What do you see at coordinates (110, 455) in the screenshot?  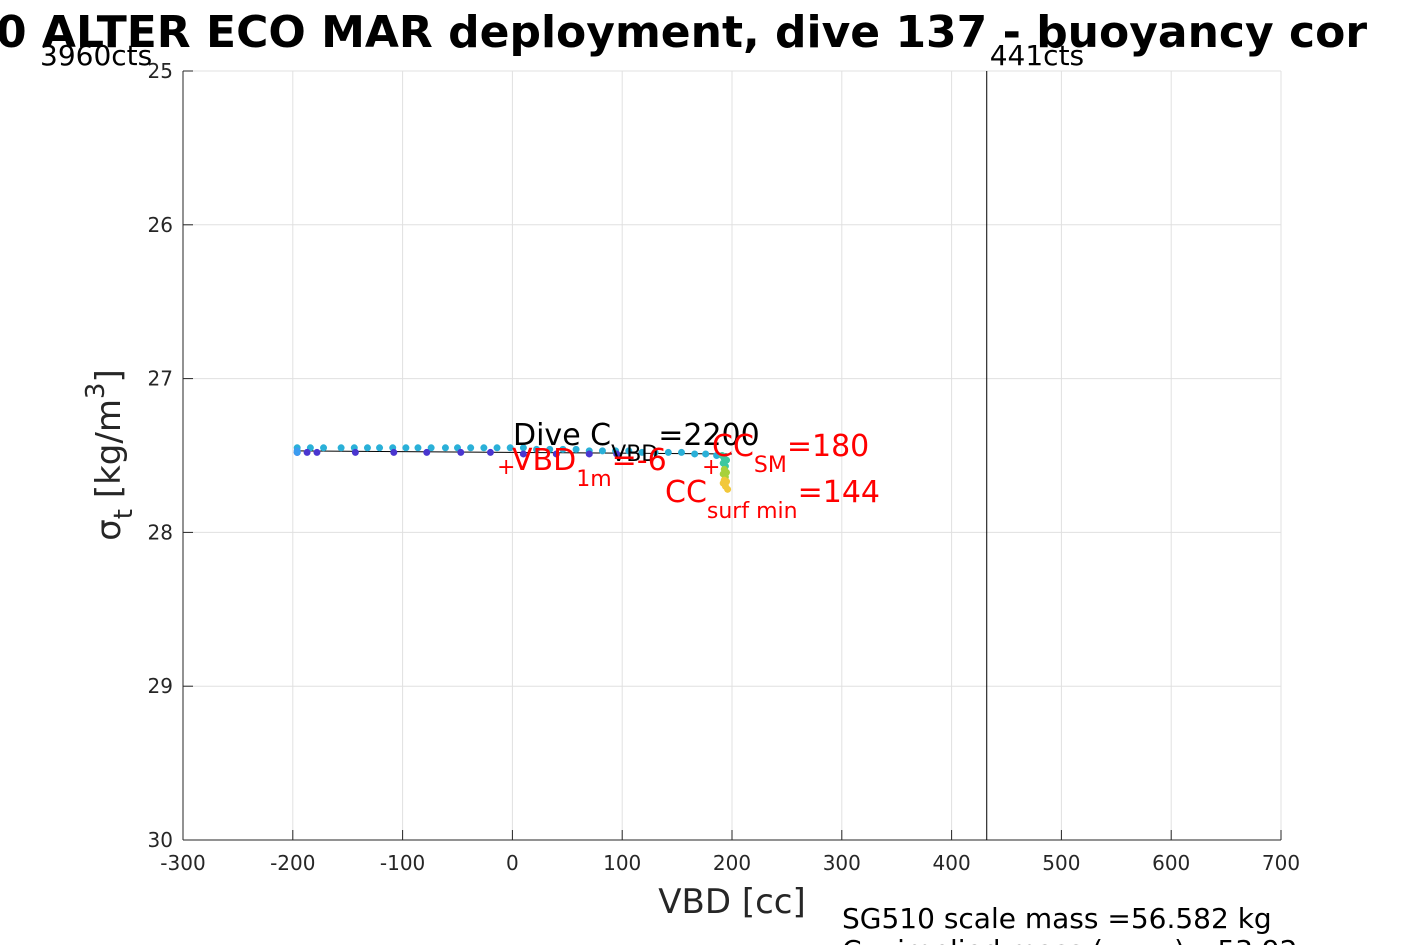 I see `y-axis-label: σt [kg/m3]` at bounding box center [110, 455].